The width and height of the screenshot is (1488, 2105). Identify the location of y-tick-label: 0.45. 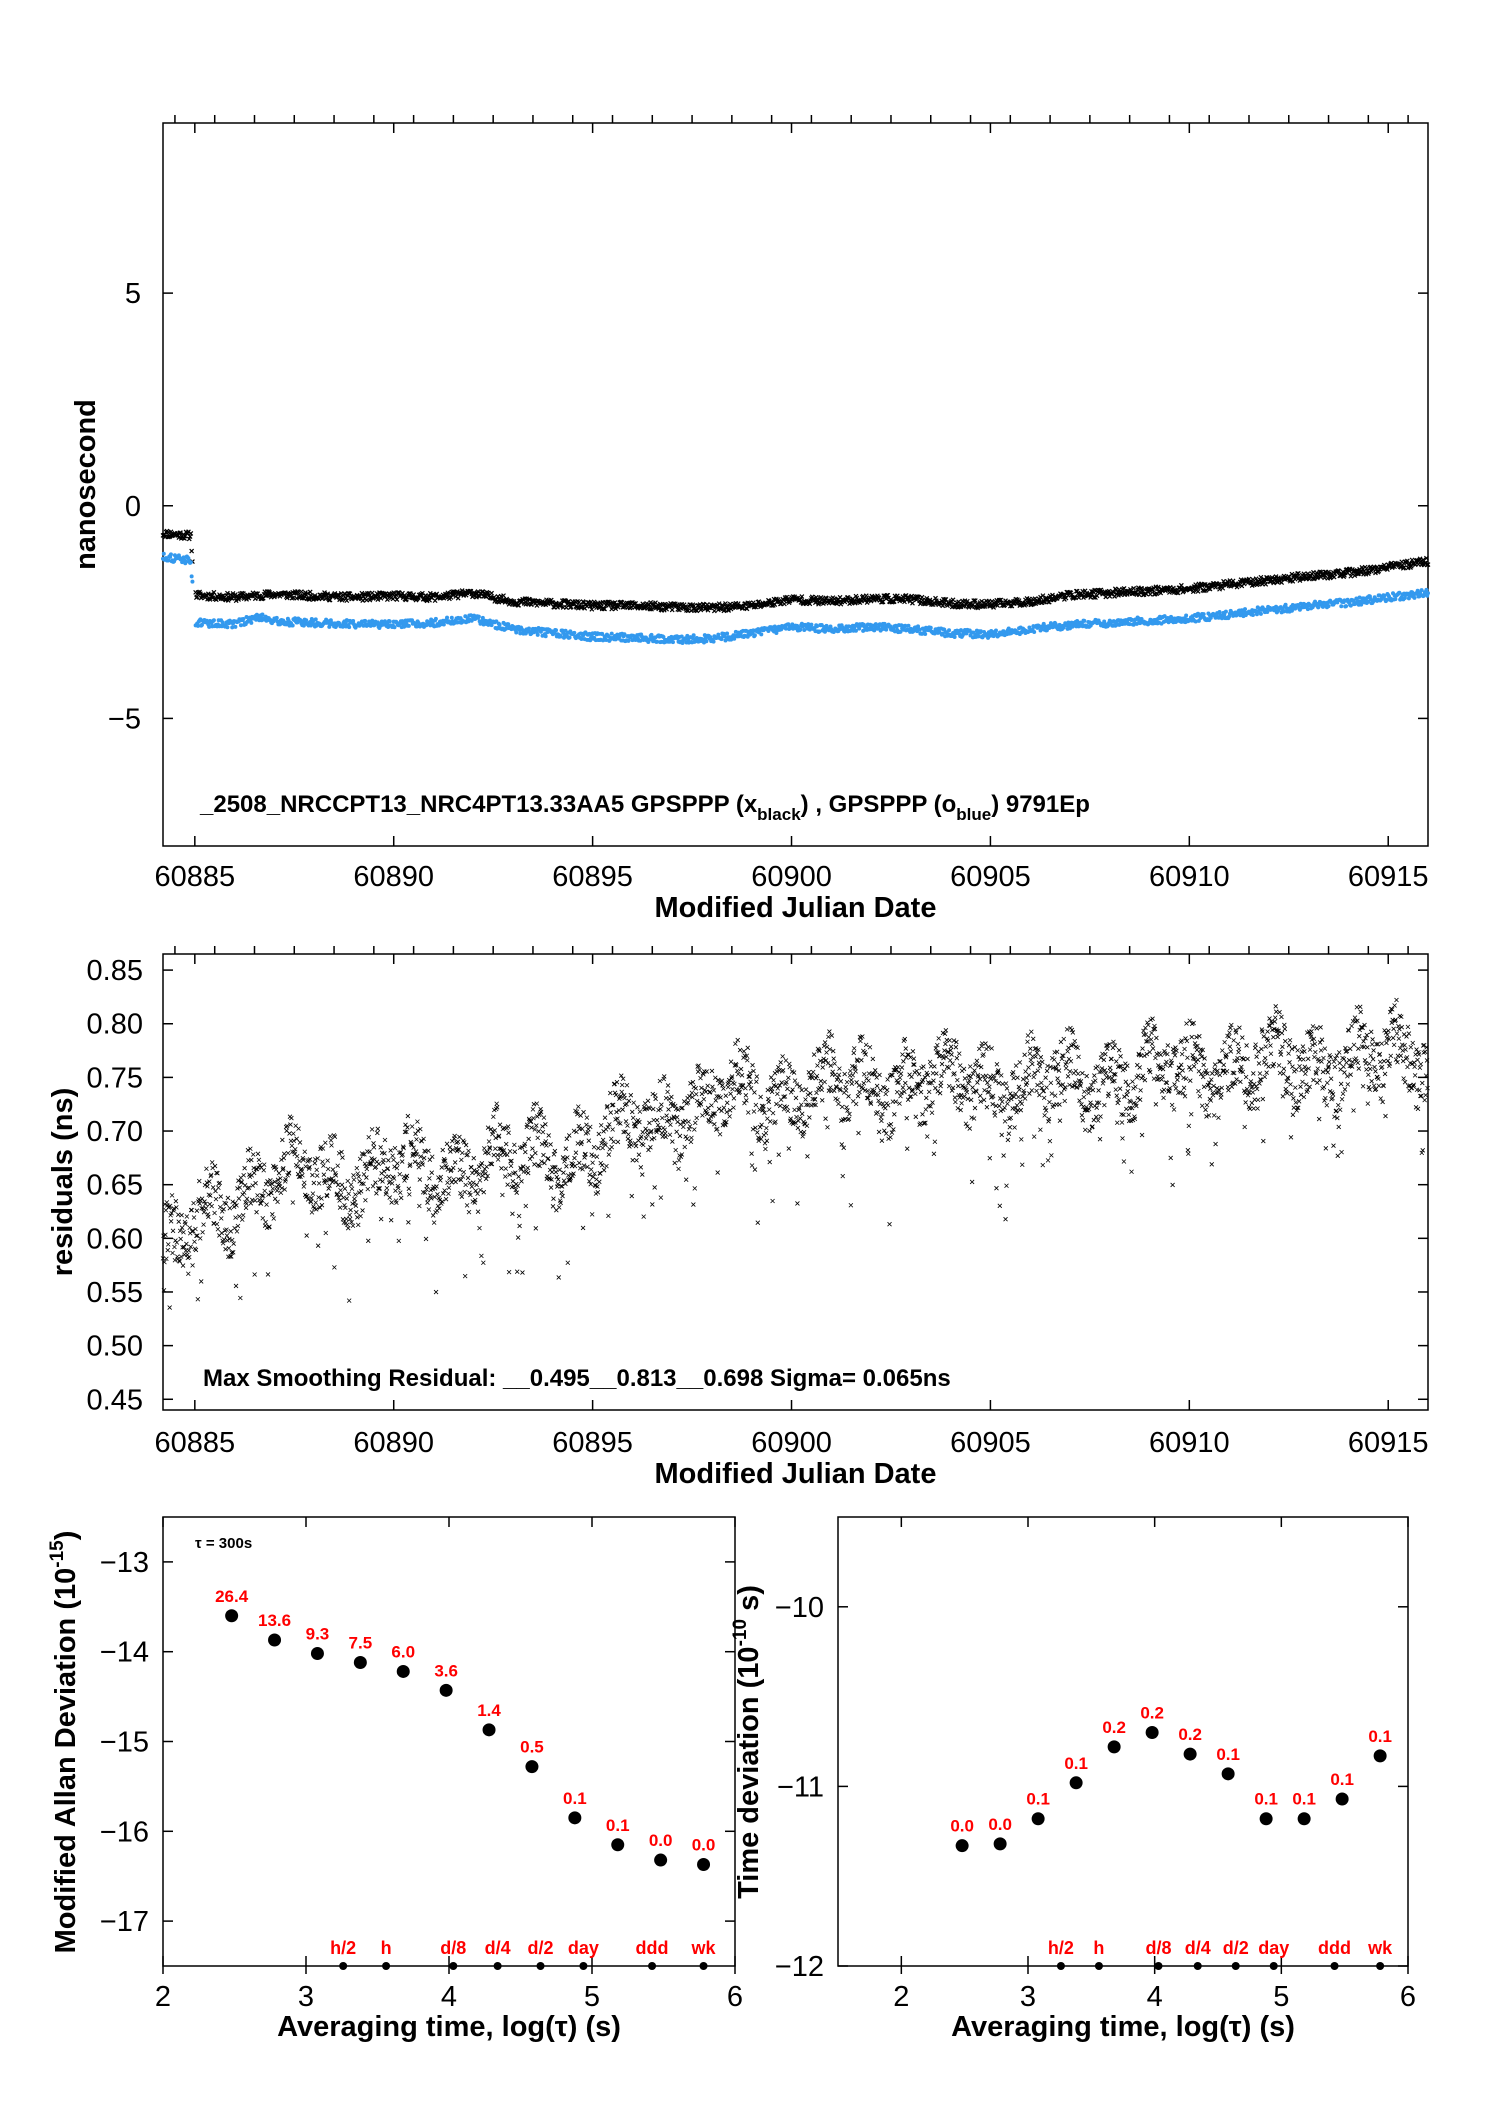
(115, 1400).